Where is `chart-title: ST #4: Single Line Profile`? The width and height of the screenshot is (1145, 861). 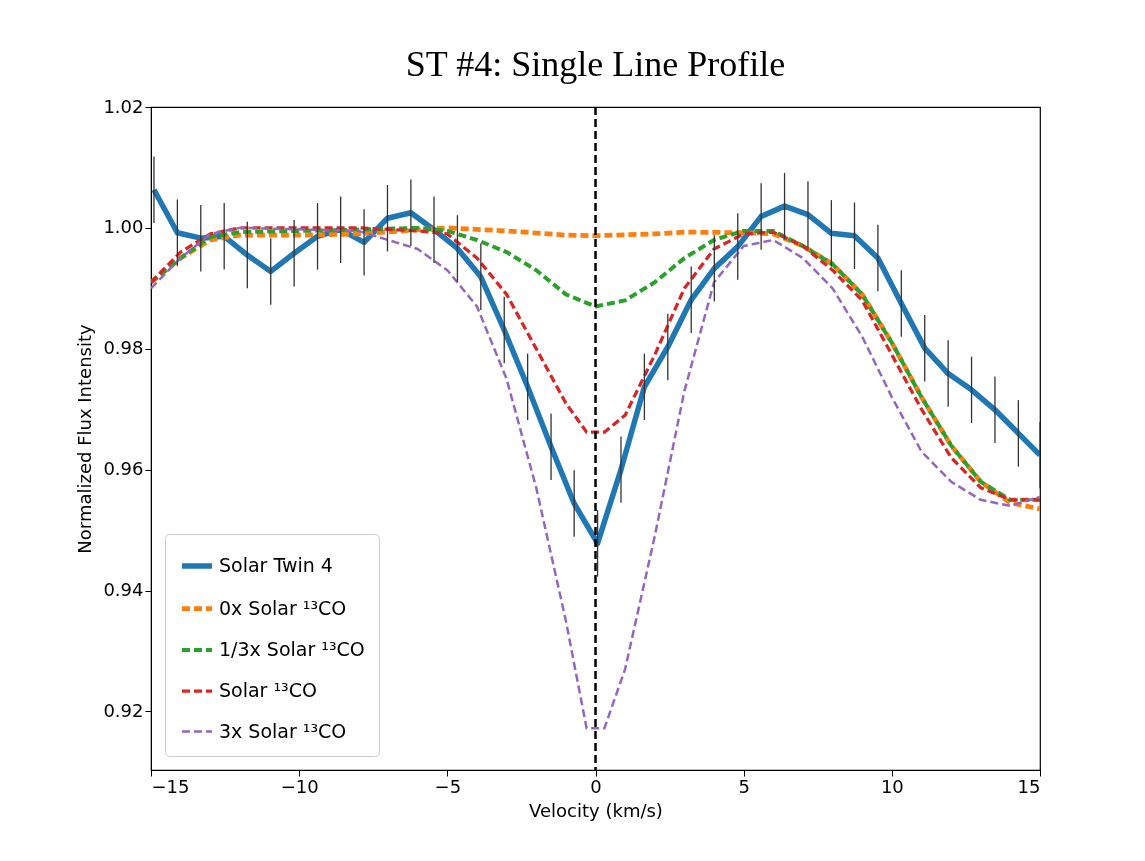 chart-title: ST #4: Single Line Profile is located at coordinates (595, 64).